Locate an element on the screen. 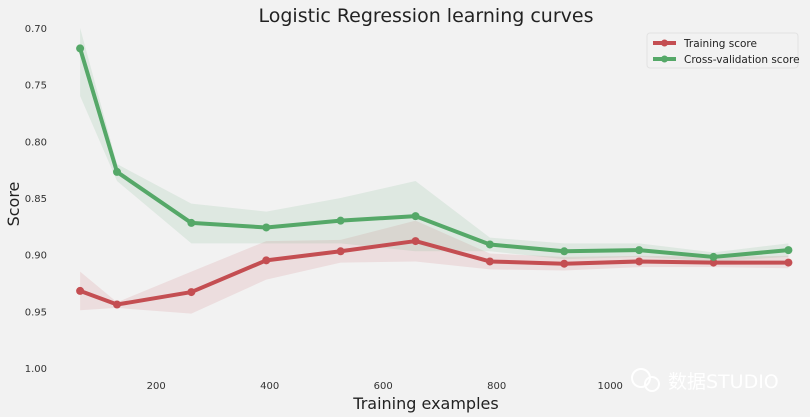 The width and height of the screenshot is (810, 417). legend: Training score Cross-validation score is located at coordinates (723, 50).